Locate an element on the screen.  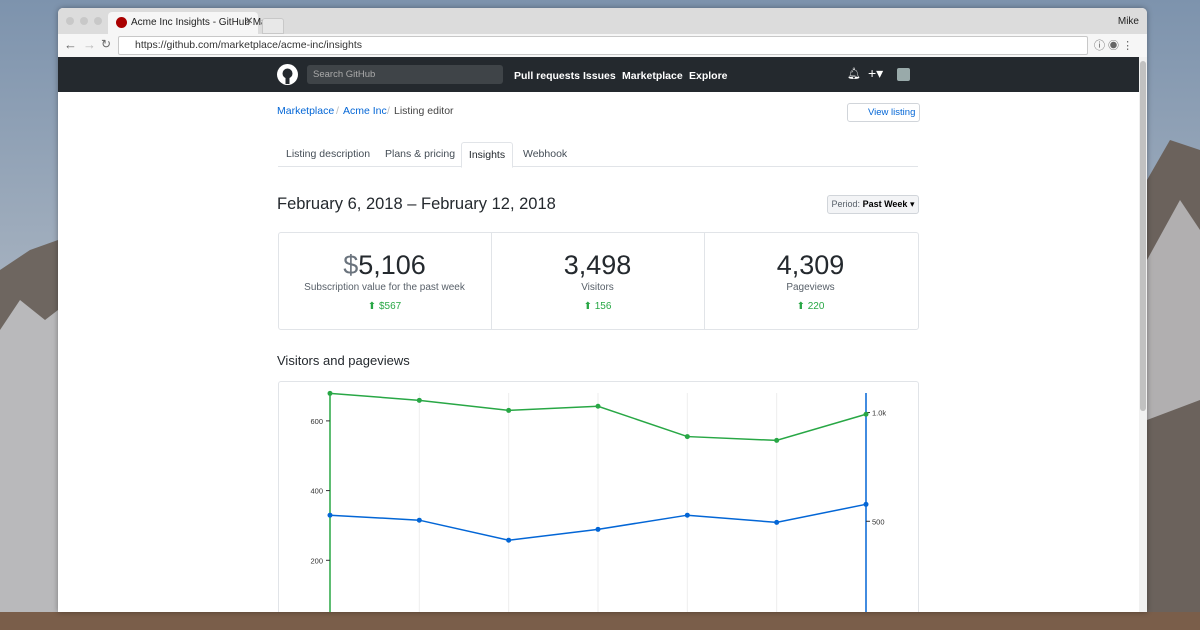
scrollbar is located at coordinates (1143, 334).